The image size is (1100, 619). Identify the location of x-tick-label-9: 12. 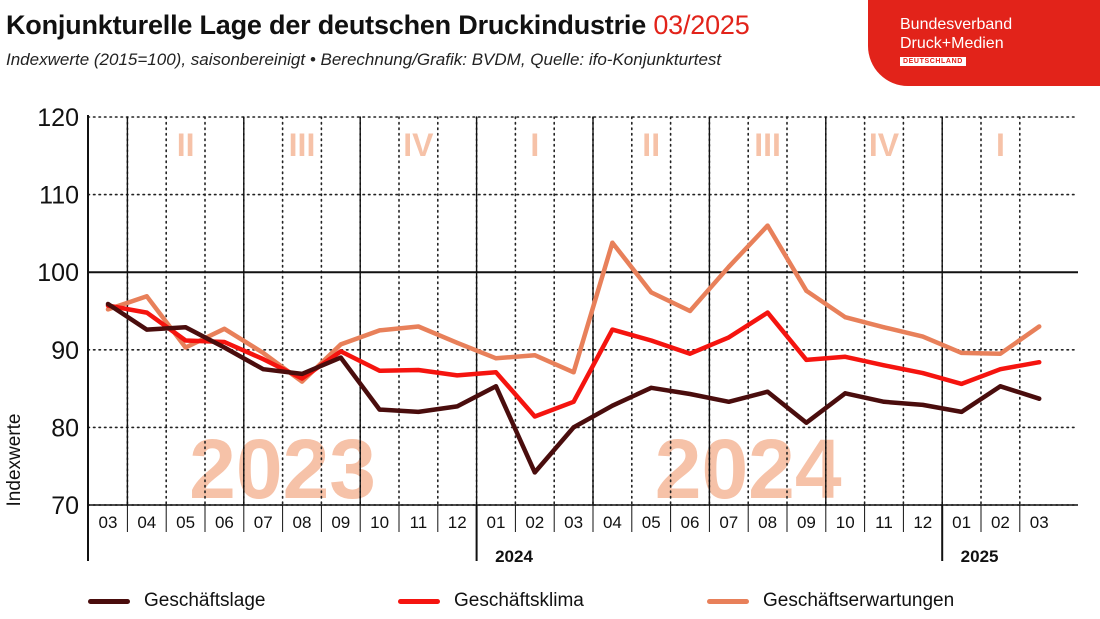
(457, 522).